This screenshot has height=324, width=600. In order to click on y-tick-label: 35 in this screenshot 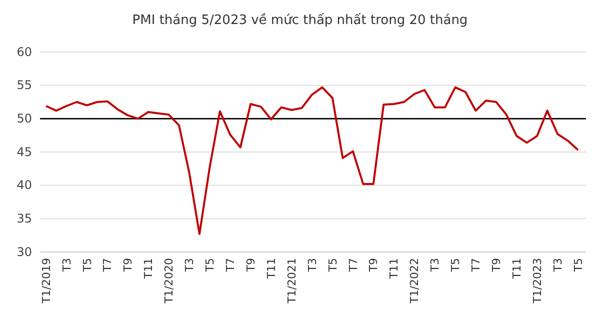, I will do `click(24, 219)`.